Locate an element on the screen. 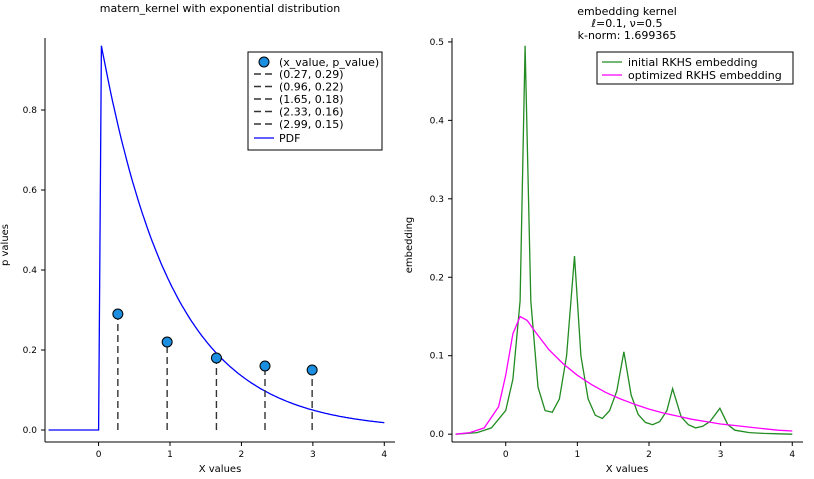 Image resolution: width=814 pixels, height=479 pixels. left-y-label: p values is located at coordinates (5, 245).